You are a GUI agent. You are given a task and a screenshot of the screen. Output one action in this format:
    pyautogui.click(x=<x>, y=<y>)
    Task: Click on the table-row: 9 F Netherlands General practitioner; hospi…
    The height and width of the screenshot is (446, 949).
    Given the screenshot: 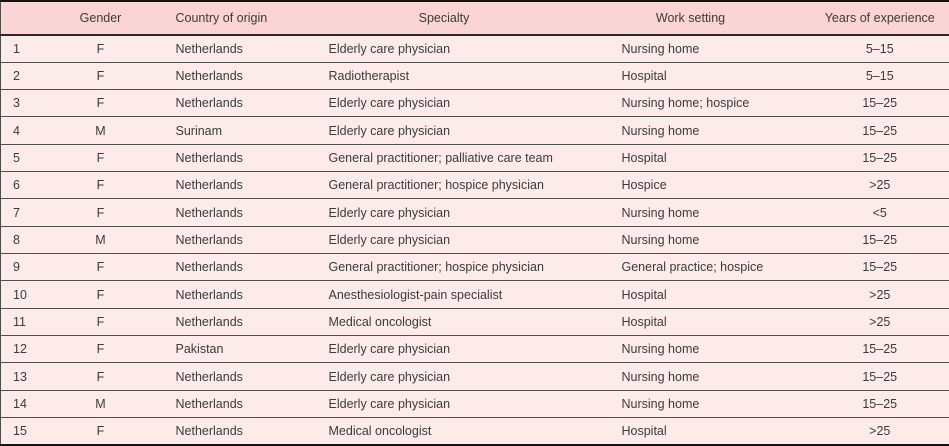 What is the action you would take?
    pyautogui.click(x=474, y=267)
    